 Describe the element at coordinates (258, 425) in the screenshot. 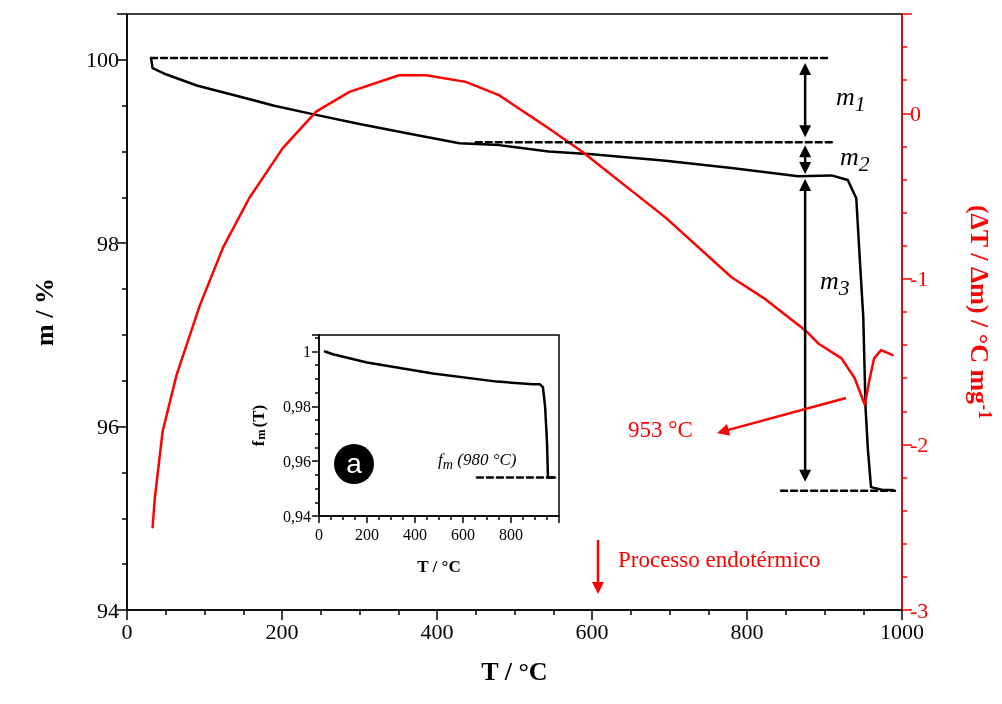

I see `y-axis-title: fm(T)` at that location.